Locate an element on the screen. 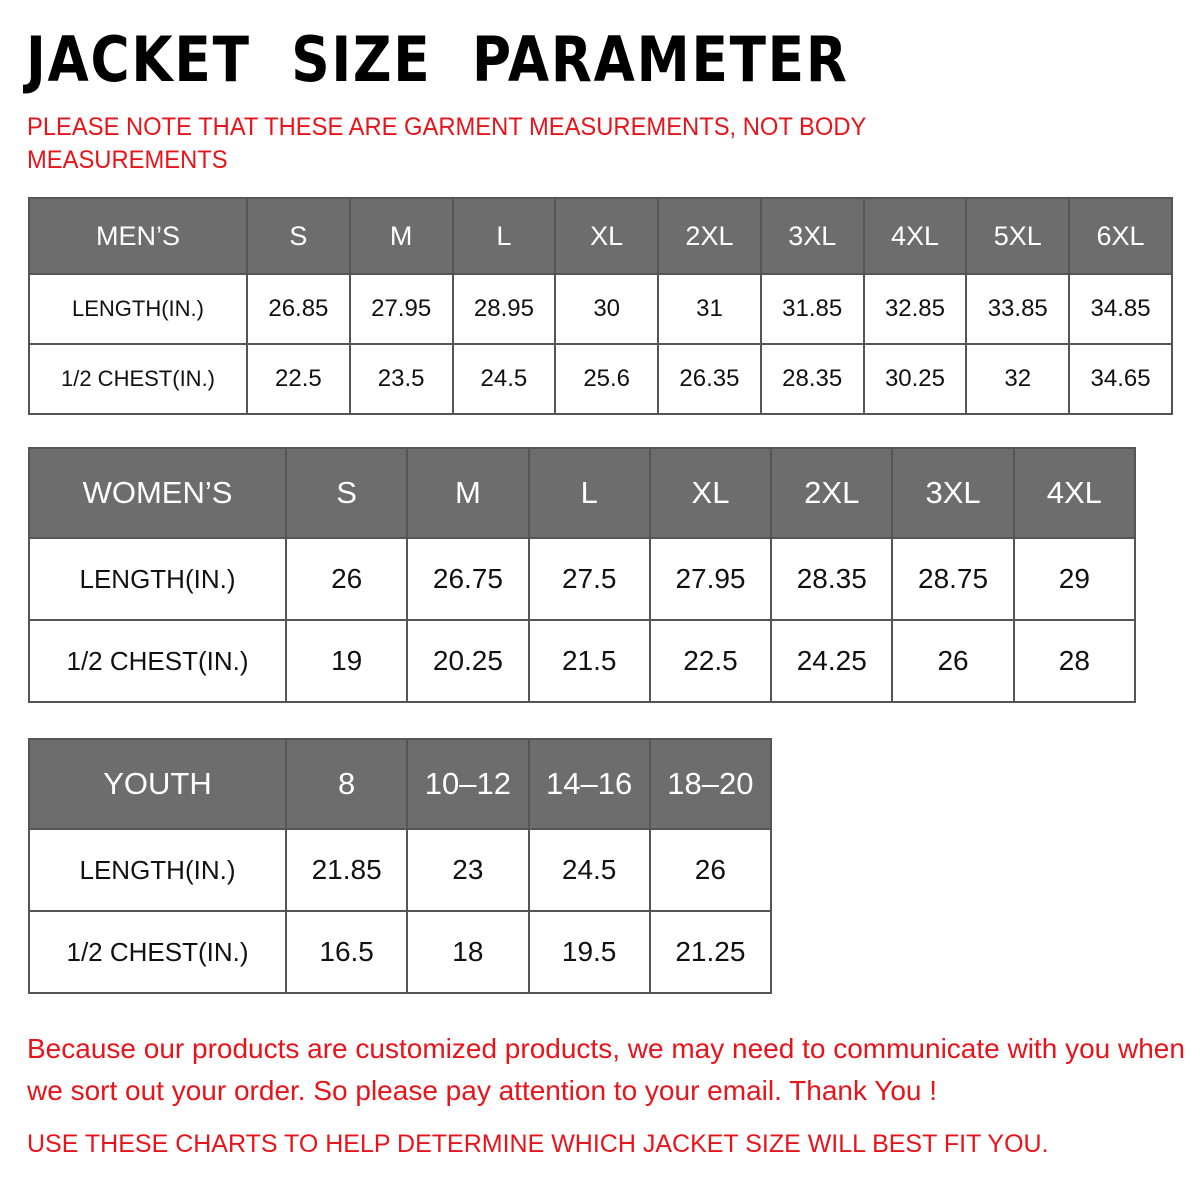  measurement-value: 28.95 is located at coordinates (504, 309).